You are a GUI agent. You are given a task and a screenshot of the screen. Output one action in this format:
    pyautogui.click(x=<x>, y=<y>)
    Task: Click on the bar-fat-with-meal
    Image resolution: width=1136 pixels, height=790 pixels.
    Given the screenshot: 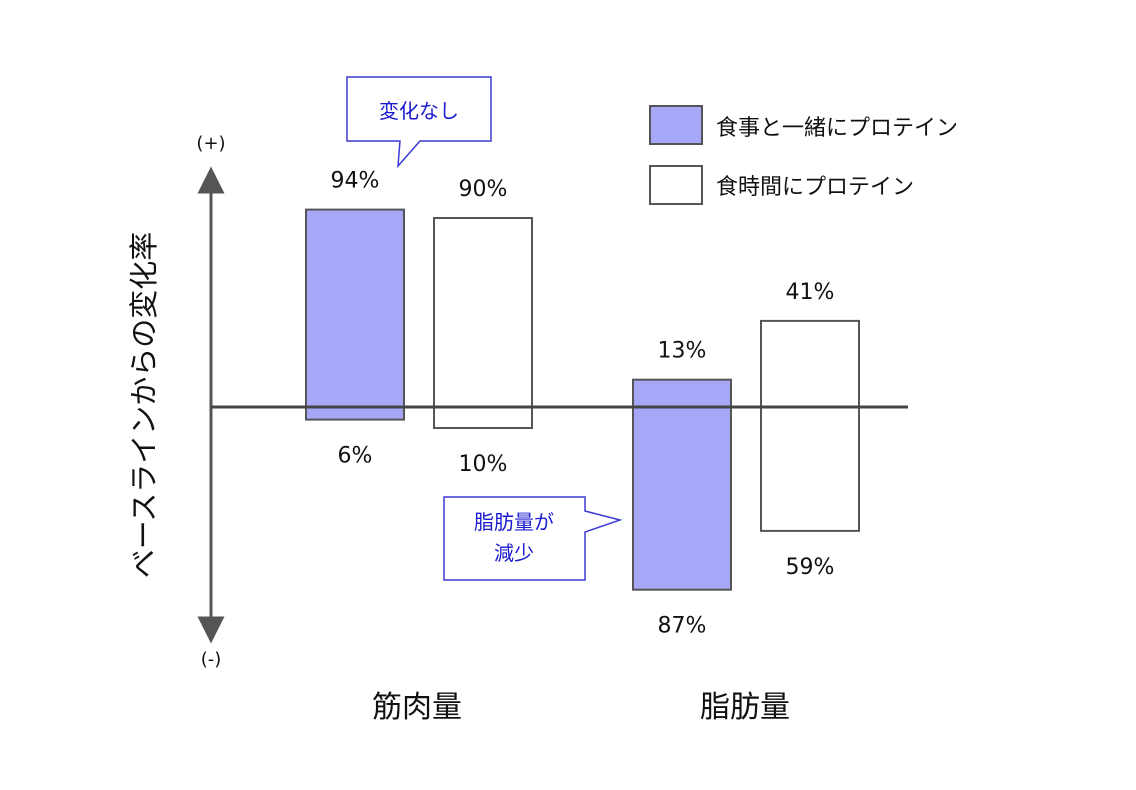 What is the action you would take?
    pyautogui.click(x=682, y=484)
    